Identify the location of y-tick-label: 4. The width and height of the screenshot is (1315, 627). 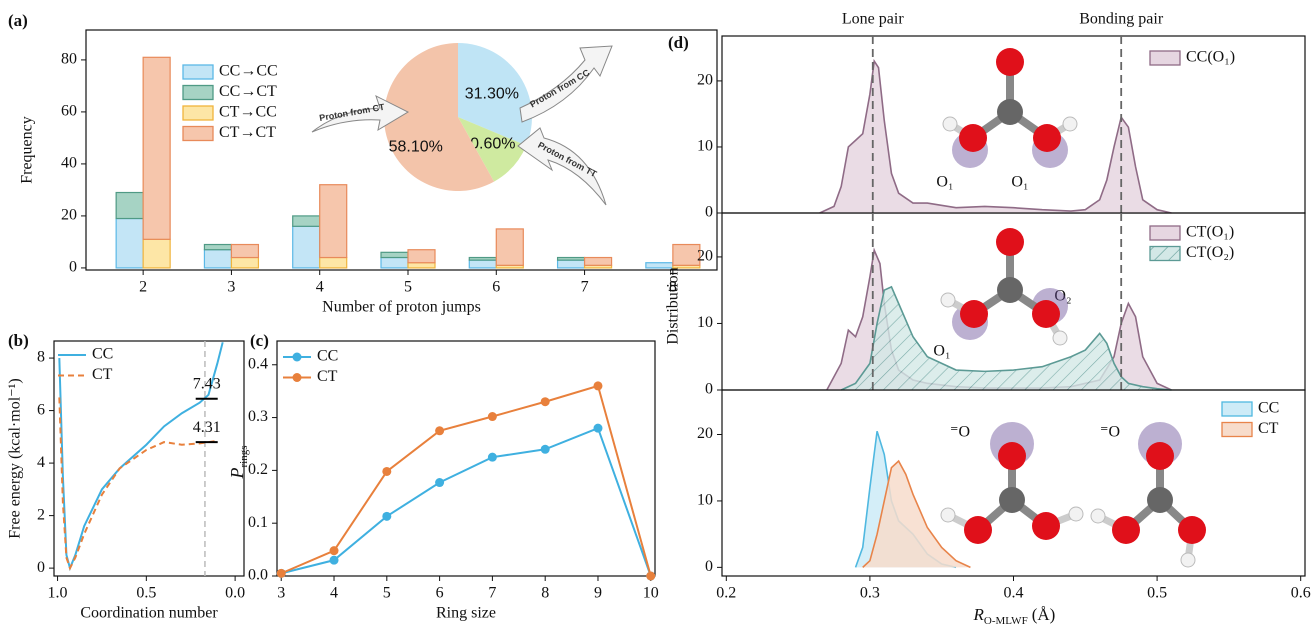
(41, 462).